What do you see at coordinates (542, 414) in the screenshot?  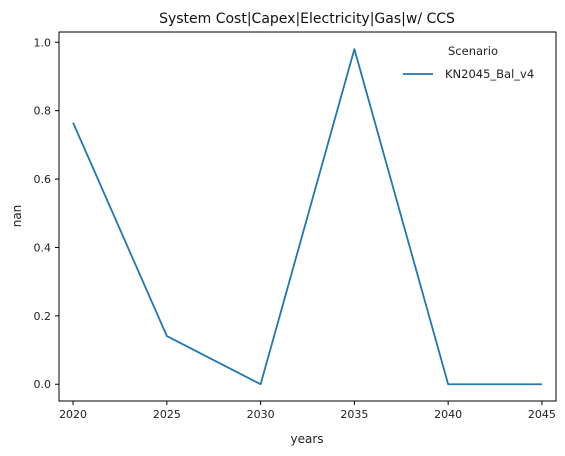 I see `x-tick-label: 2045` at bounding box center [542, 414].